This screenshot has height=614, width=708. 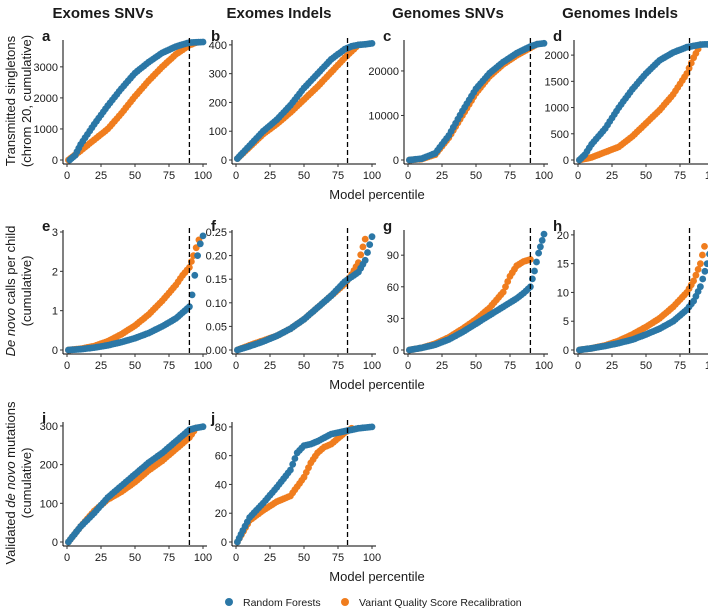 I want to click on panel-d: d 0 500 1000 1500 2000 0 25 50 75 100, so click(x=626, y=105).